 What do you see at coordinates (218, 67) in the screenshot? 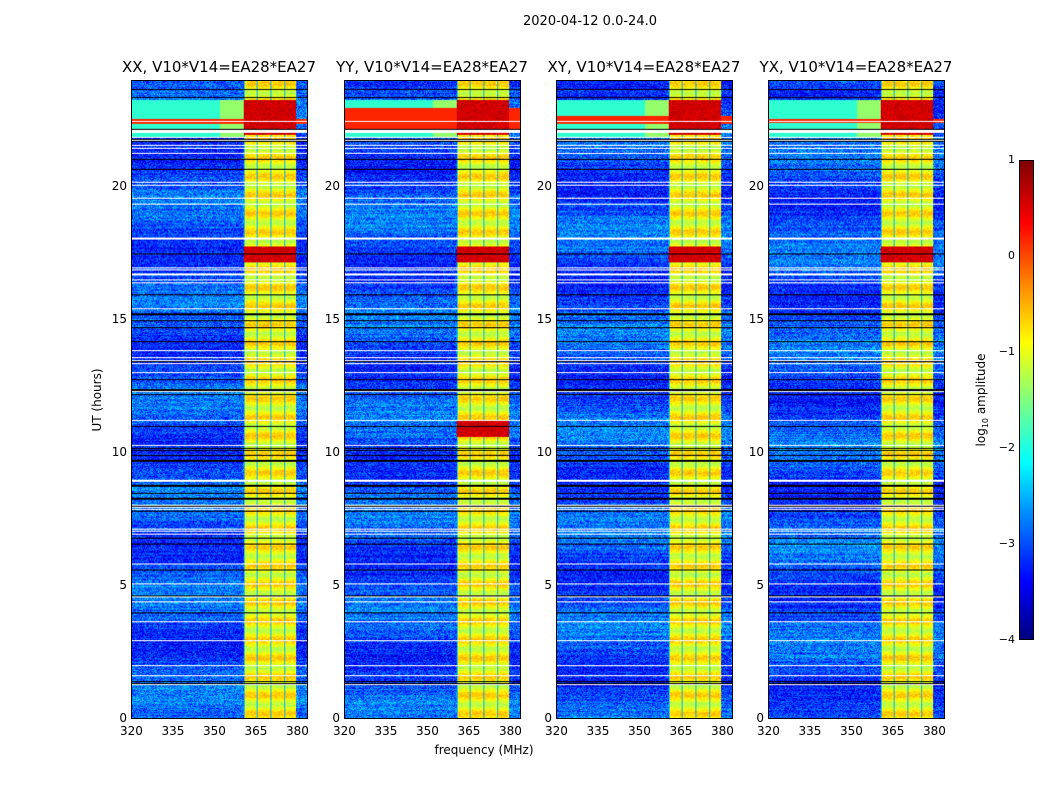
I see `panel-title: XX, V10*V14=EA28*EA27` at bounding box center [218, 67].